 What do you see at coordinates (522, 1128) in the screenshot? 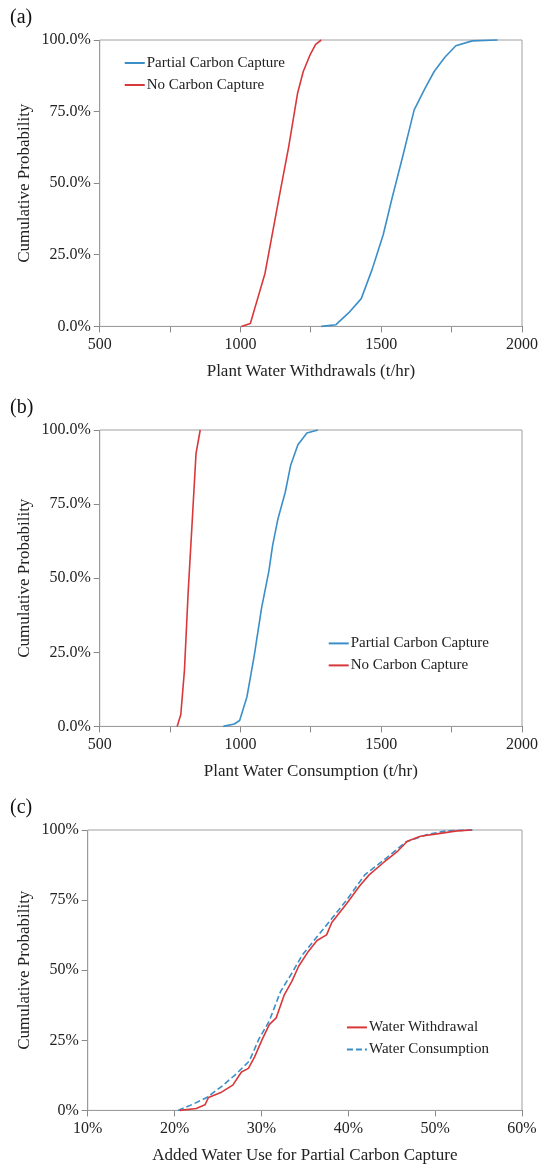
I see `x-tick-label: 60%` at bounding box center [522, 1128].